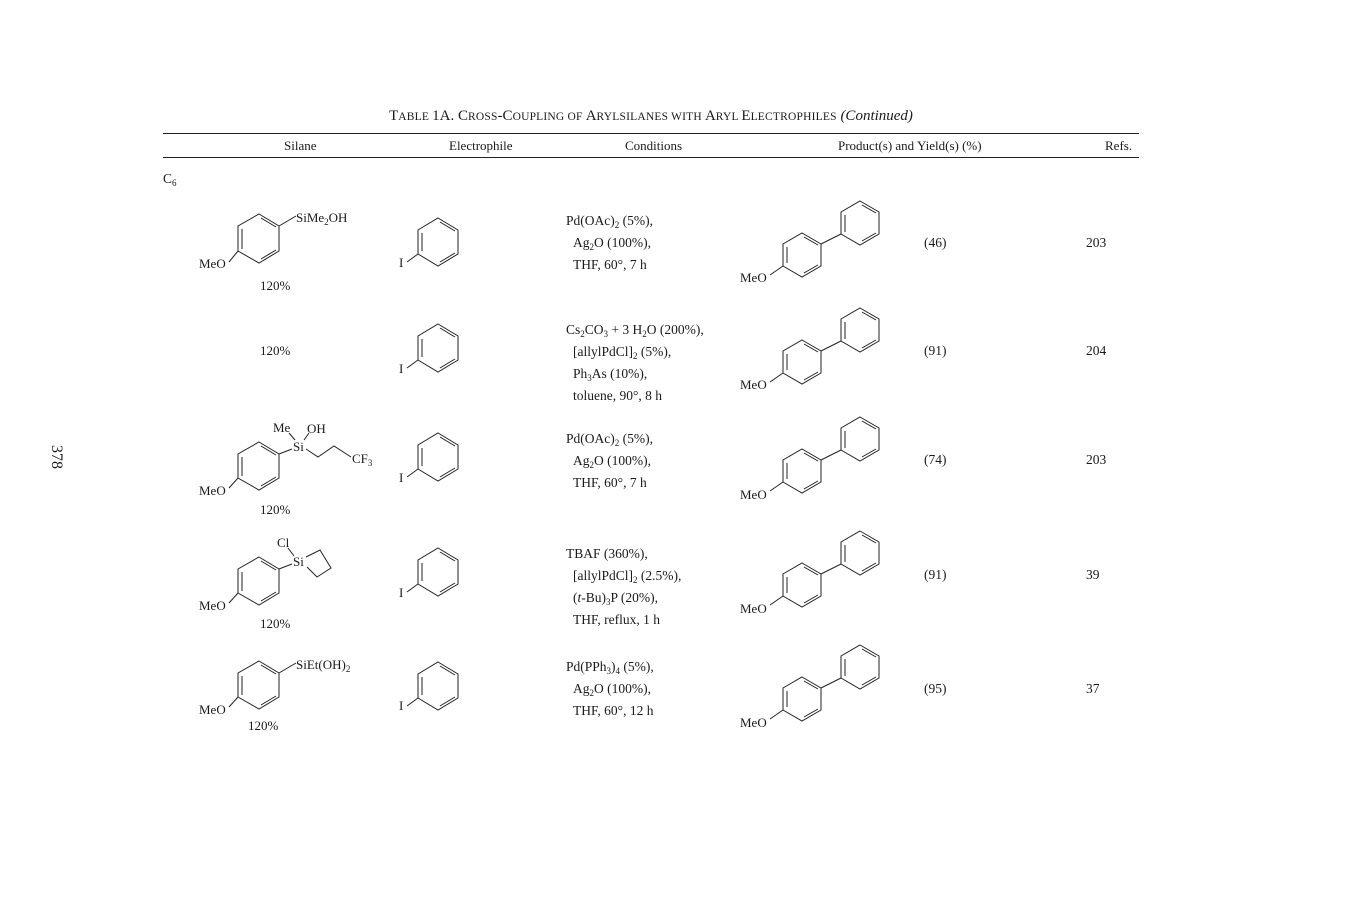 The width and height of the screenshot is (1350, 901). Describe the element at coordinates (362, 459) in the screenshot. I see `cf3-label: CF3` at that location.